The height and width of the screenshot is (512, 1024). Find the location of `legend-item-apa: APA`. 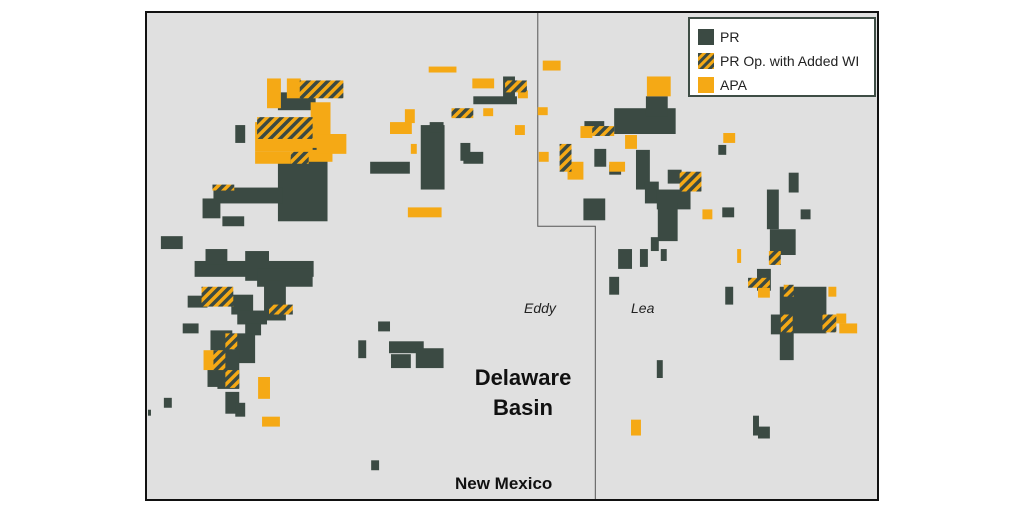

legend-item-apa: APA is located at coordinates (782, 85).